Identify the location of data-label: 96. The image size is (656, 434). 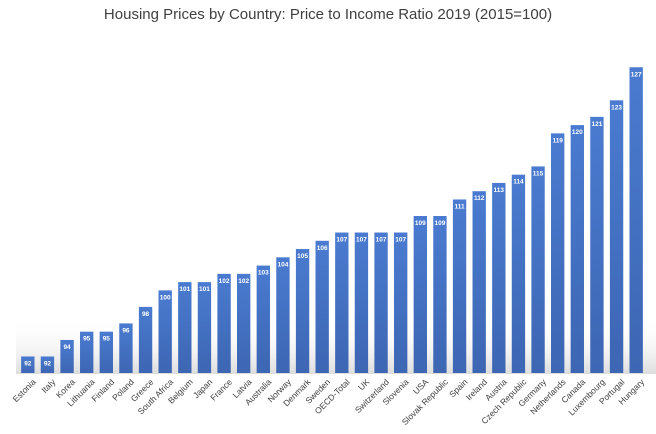
(126, 330).